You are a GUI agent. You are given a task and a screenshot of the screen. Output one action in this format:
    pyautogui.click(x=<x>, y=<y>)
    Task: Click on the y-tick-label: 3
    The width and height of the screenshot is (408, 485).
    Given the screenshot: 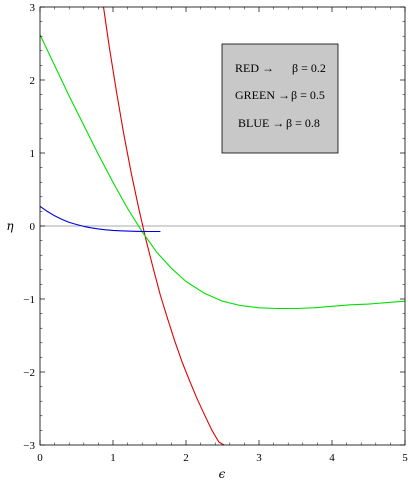 What is the action you would take?
    pyautogui.click(x=33, y=8)
    